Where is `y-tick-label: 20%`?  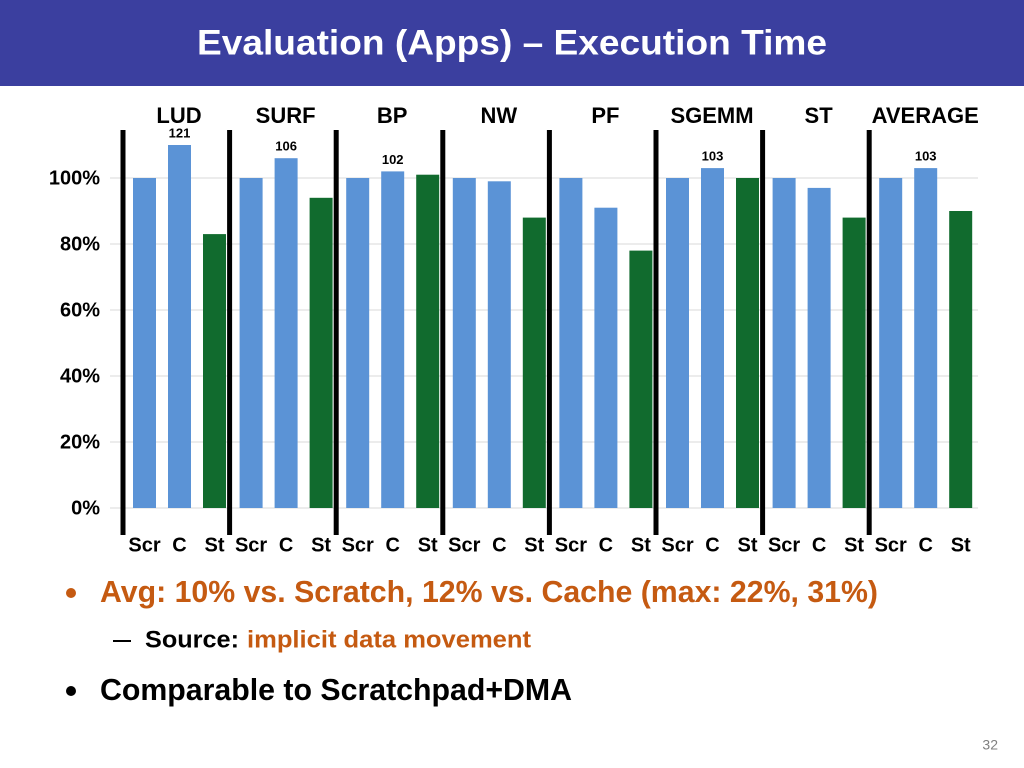
y-tick-label: 20% is located at coordinates (80, 442).